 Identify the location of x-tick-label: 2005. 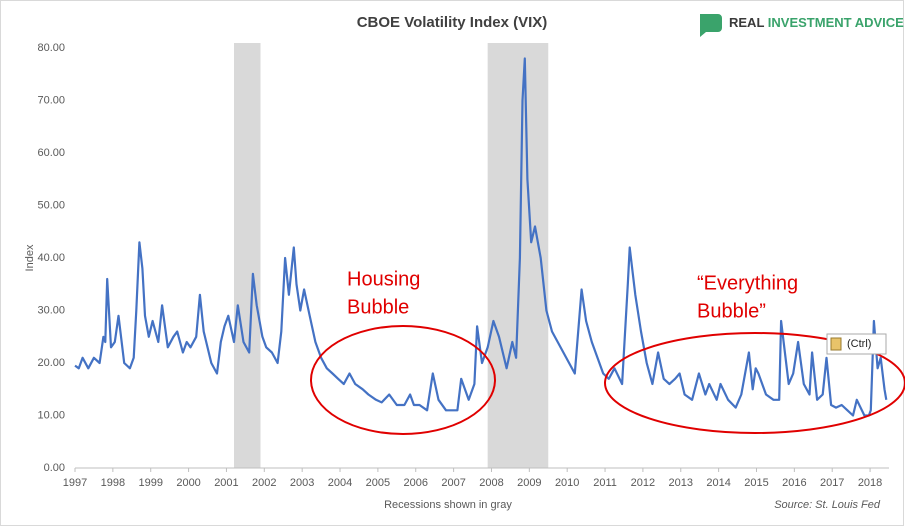
(378, 483).